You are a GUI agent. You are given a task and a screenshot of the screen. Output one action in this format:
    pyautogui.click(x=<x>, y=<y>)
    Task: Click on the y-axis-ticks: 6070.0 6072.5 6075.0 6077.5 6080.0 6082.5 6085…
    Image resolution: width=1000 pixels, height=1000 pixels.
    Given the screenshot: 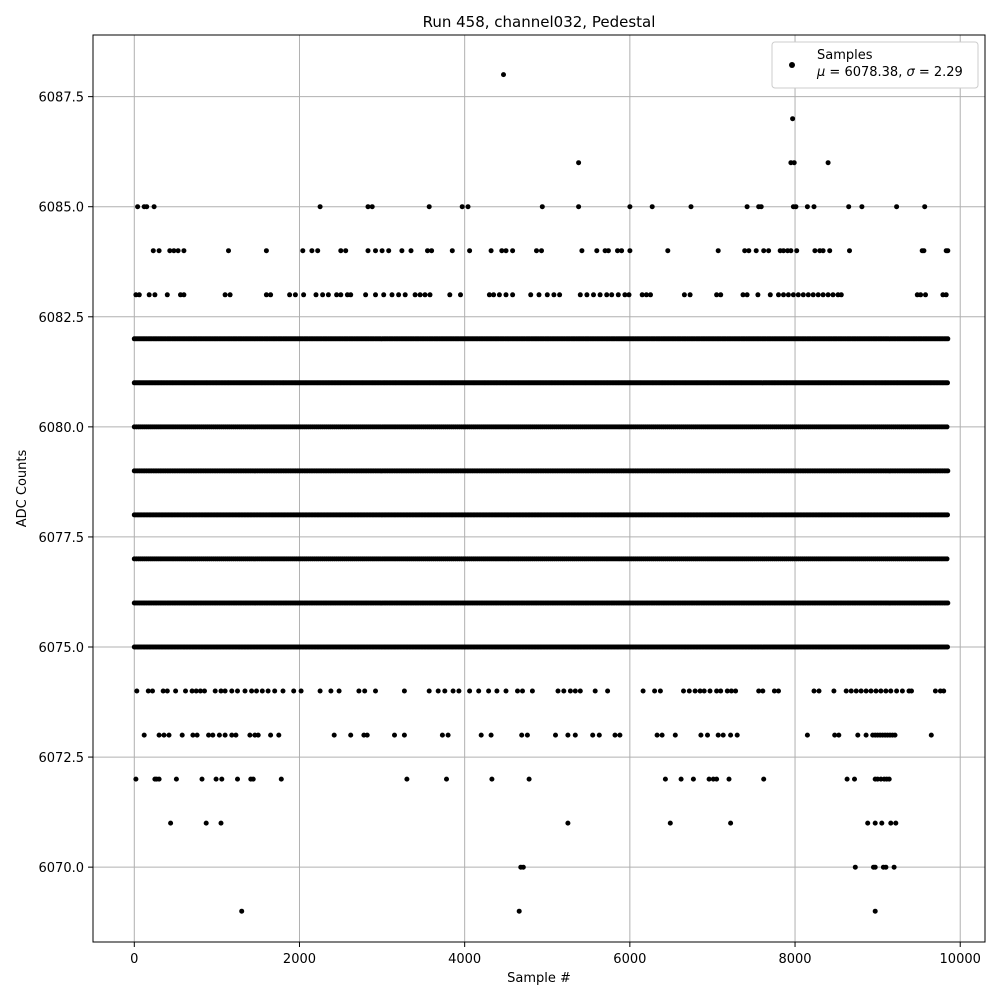 What is the action you would take?
    pyautogui.click(x=66, y=483)
    